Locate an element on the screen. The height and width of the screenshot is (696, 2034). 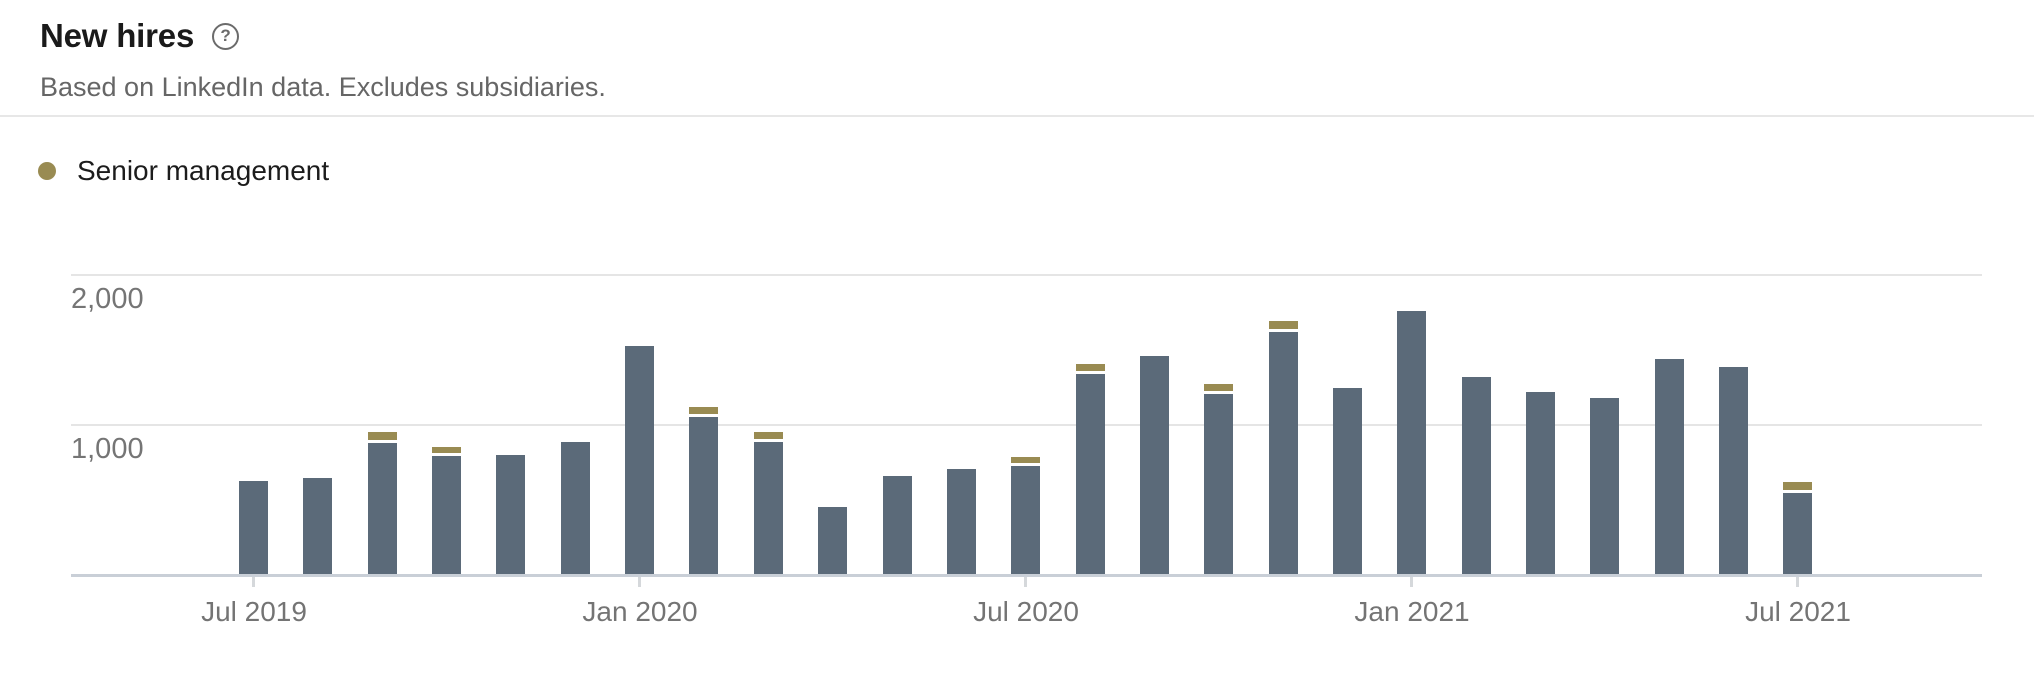
bar-total-segment-dec-2019 is located at coordinates (575, 508).